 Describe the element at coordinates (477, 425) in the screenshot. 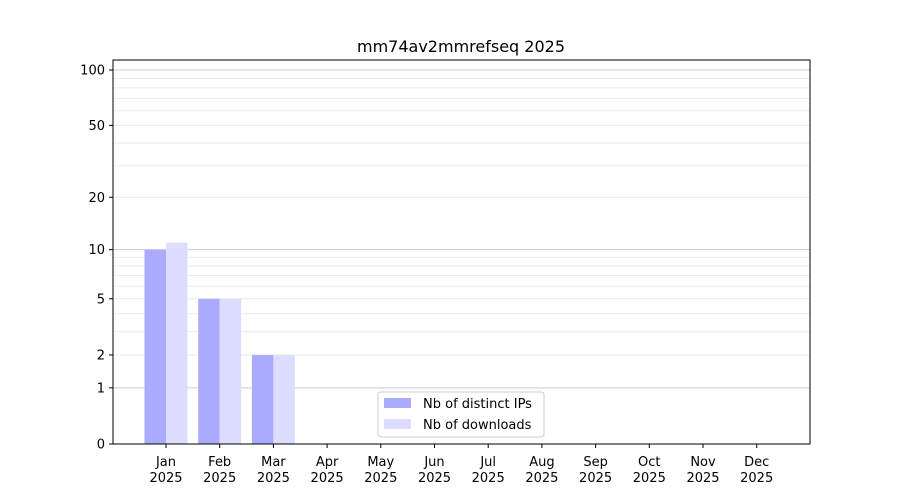

I see `legend-label: Nb of downloads` at that location.